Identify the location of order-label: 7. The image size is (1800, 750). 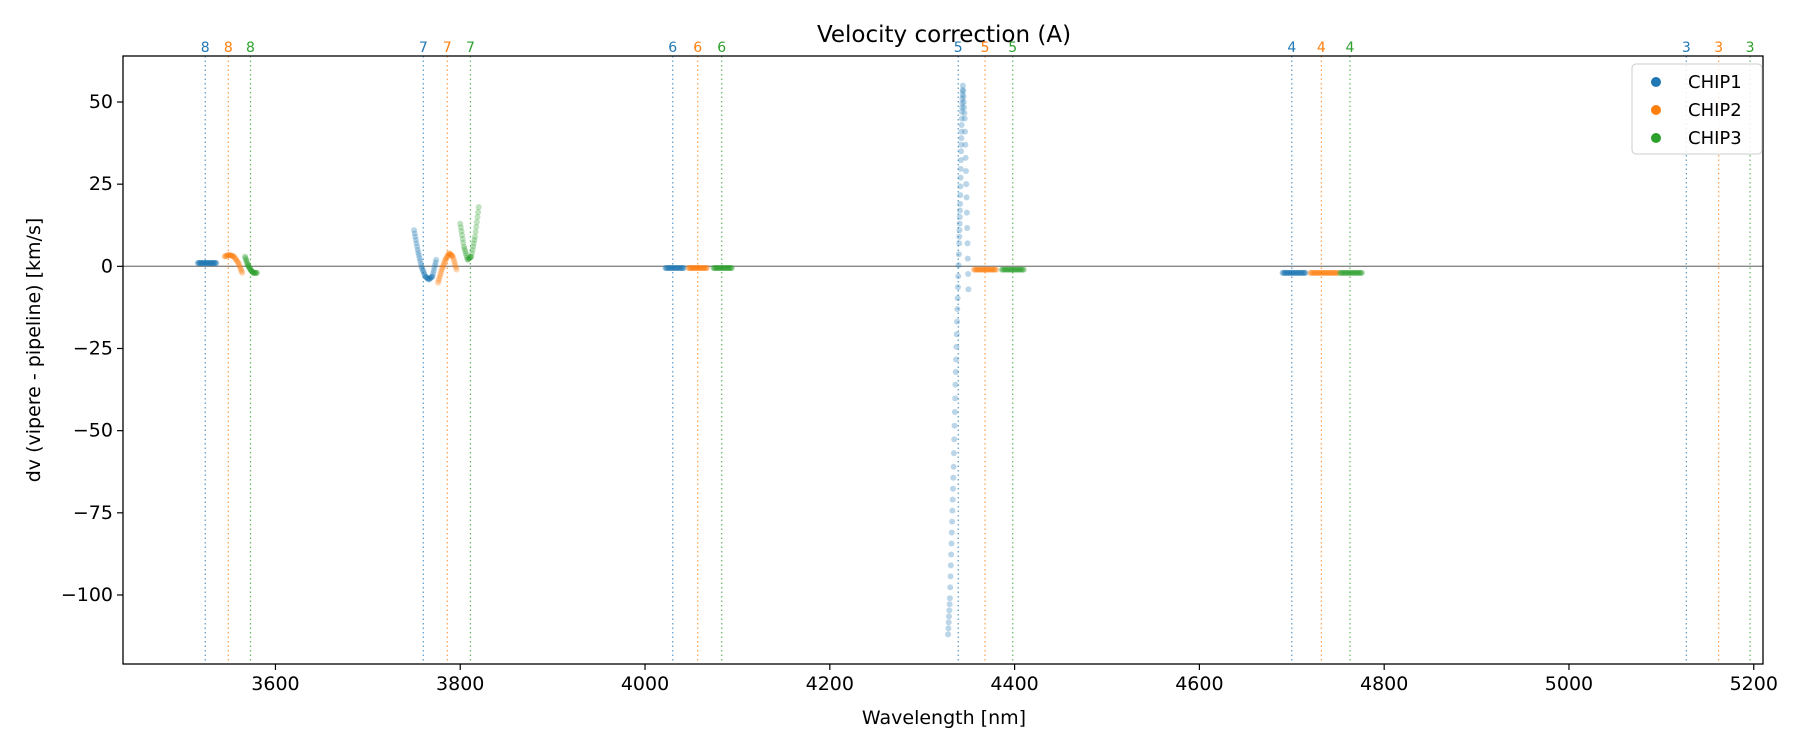
(423, 48).